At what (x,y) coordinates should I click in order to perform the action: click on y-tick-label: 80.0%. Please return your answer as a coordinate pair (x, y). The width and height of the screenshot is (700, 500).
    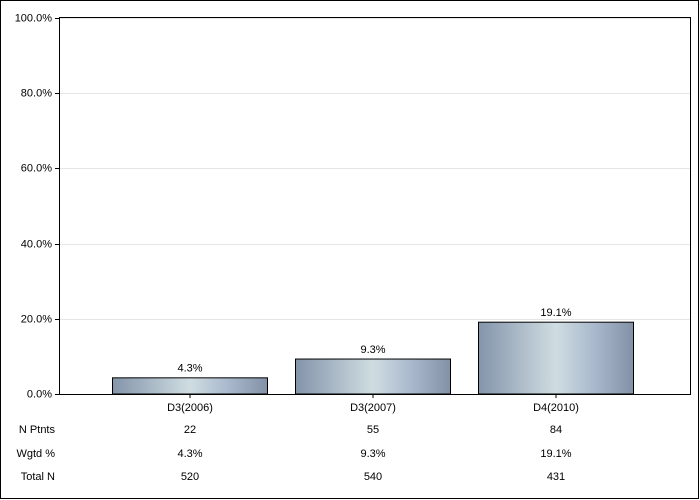
    Looking at the image, I should click on (36, 93).